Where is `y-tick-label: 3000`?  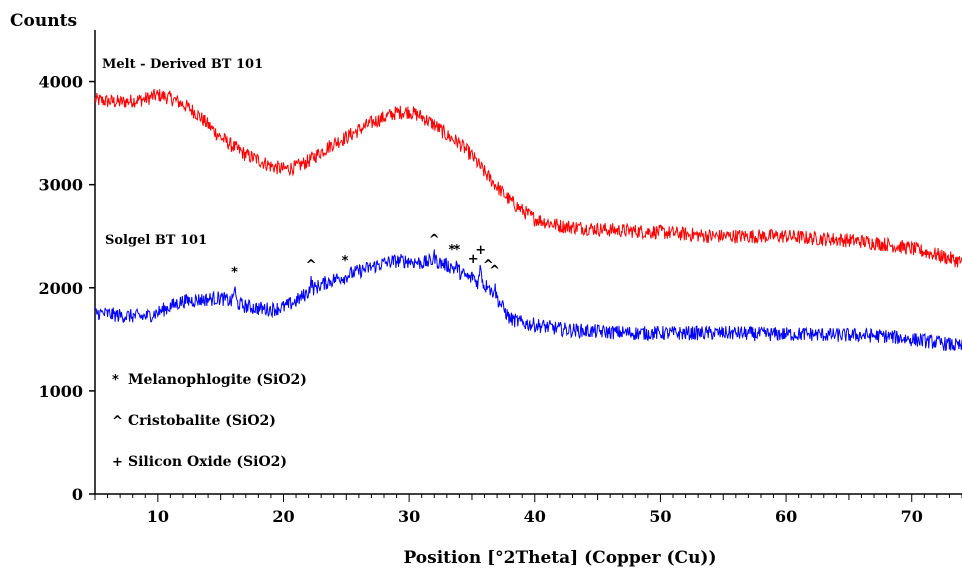 y-tick-label: 3000 is located at coordinates (60, 185).